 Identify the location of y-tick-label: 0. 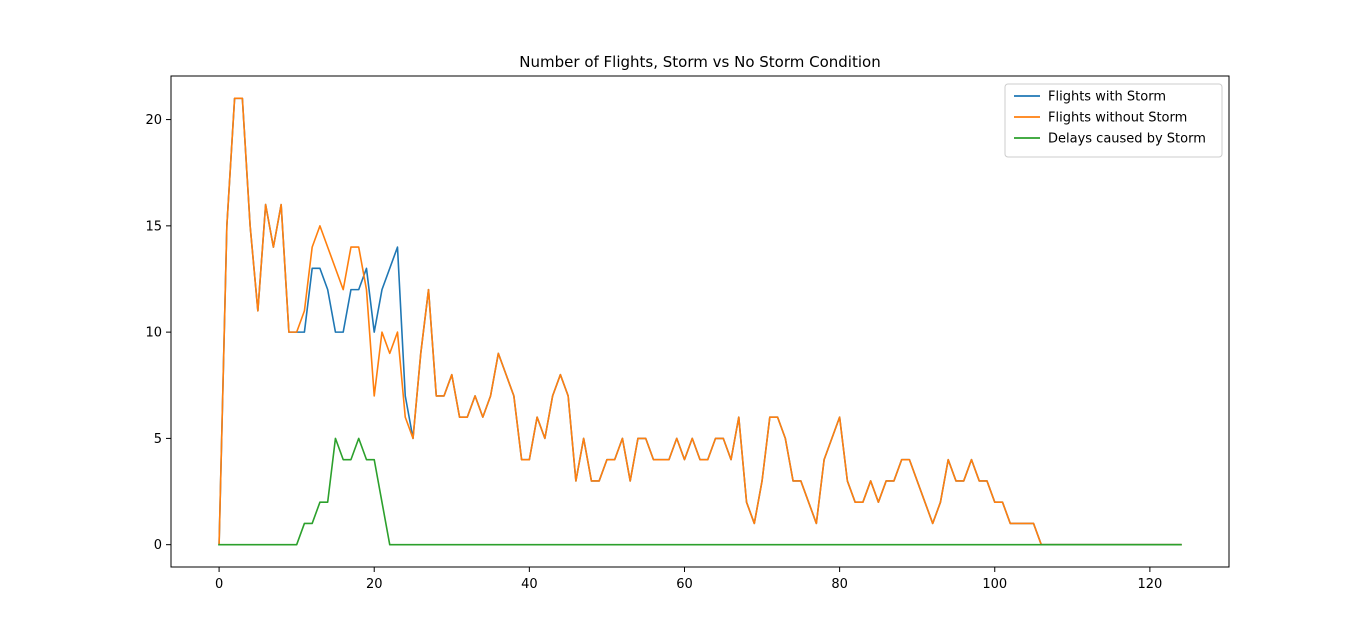
(158, 545).